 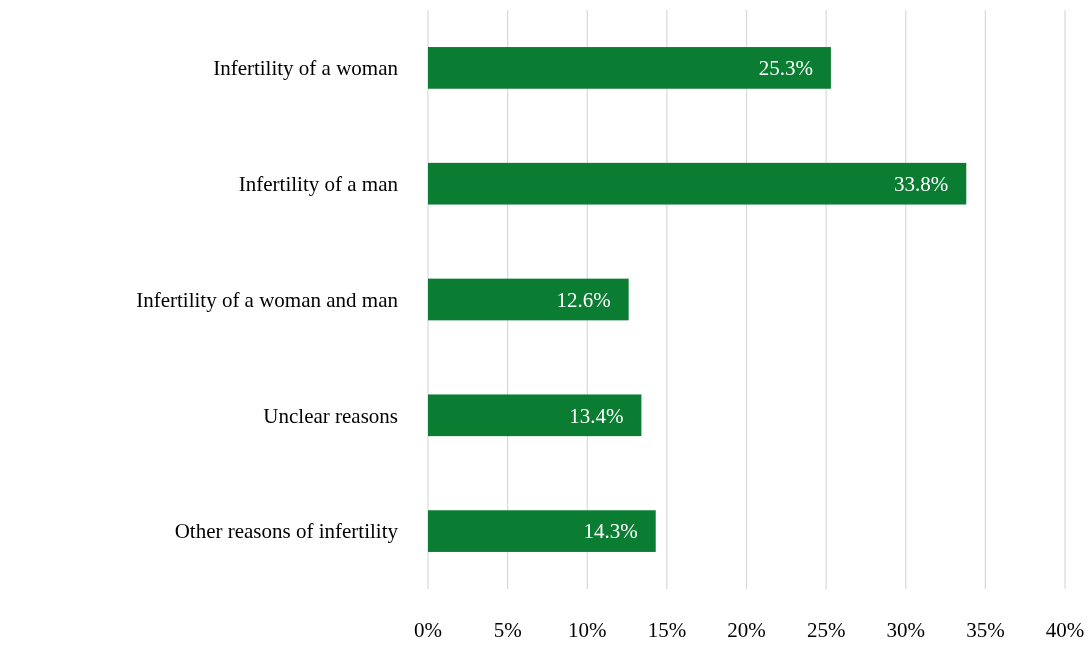 I want to click on x-tick-label: 25%, so click(x=826, y=630).